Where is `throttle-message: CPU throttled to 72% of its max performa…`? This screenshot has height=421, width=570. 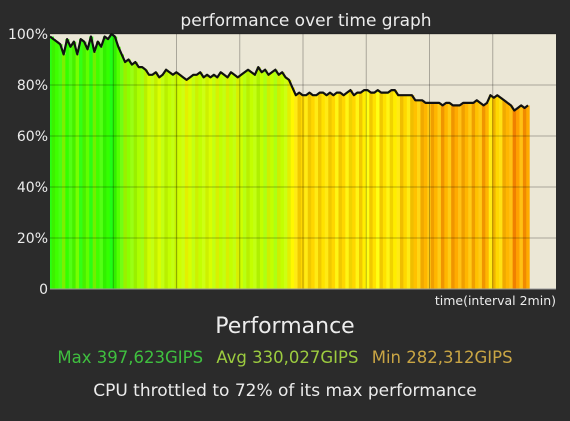 throttle-message: CPU throttled to 72% of its max performa… is located at coordinates (285, 391).